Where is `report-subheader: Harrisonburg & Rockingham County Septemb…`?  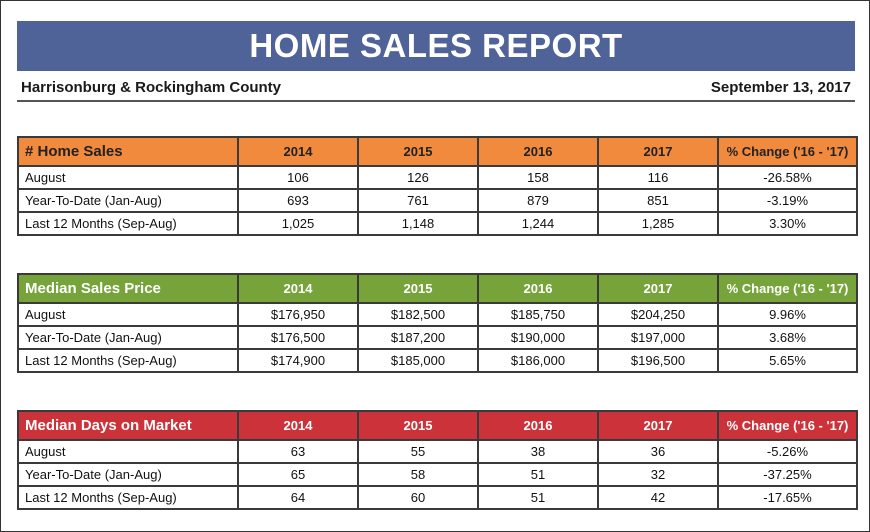
report-subheader: Harrisonburg & Rockingham County Septemb… is located at coordinates (436, 88).